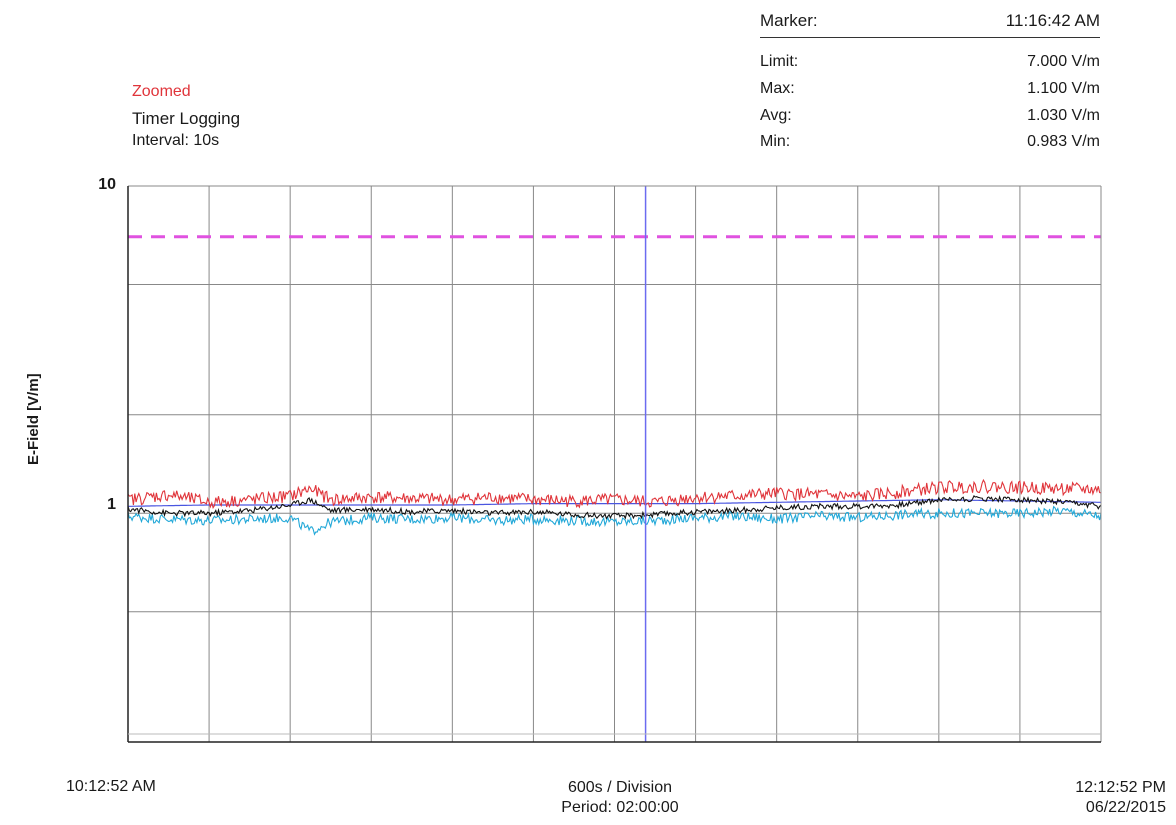  What do you see at coordinates (930, 22) in the screenshot?
I see `marker-row: Marker: 11:16:42 AM` at bounding box center [930, 22].